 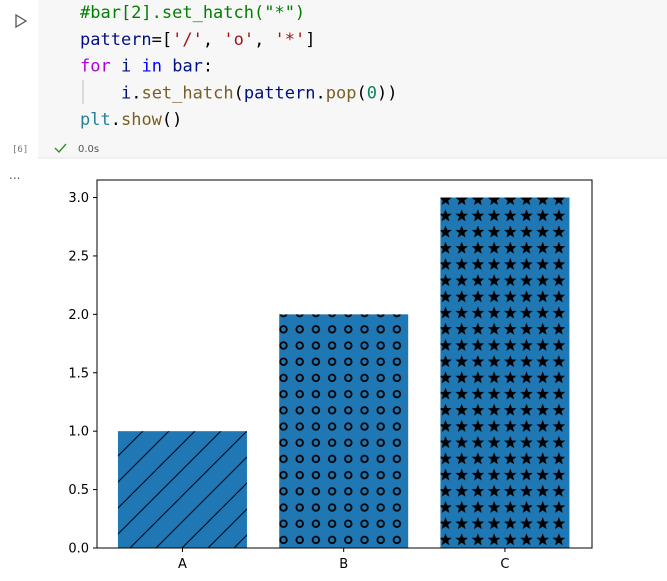 I want to click on code-token: bar, so click(x=187, y=67).